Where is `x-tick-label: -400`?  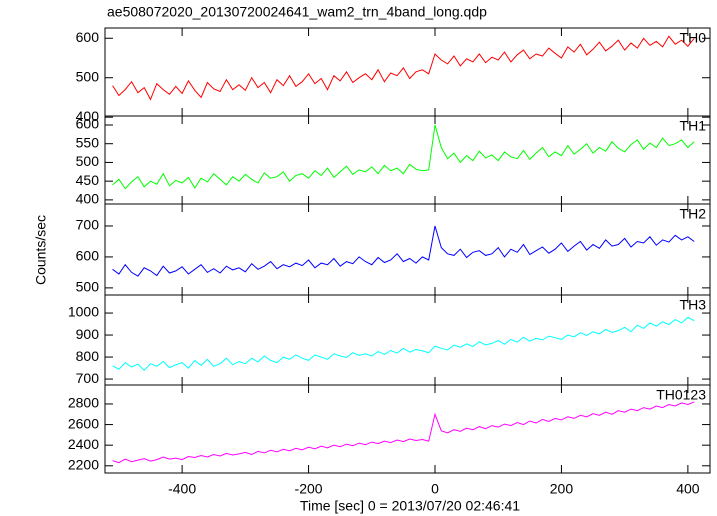 x-tick-label: -400 is located at coordinates (182, 489).